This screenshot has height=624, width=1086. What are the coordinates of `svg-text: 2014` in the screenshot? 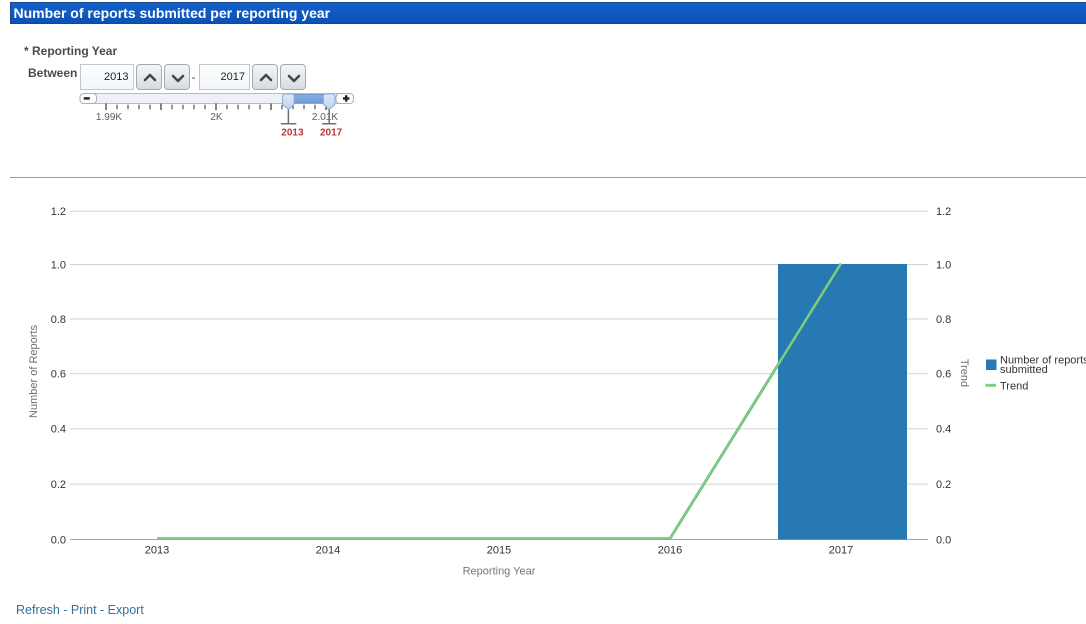 It's located at (328, 551).